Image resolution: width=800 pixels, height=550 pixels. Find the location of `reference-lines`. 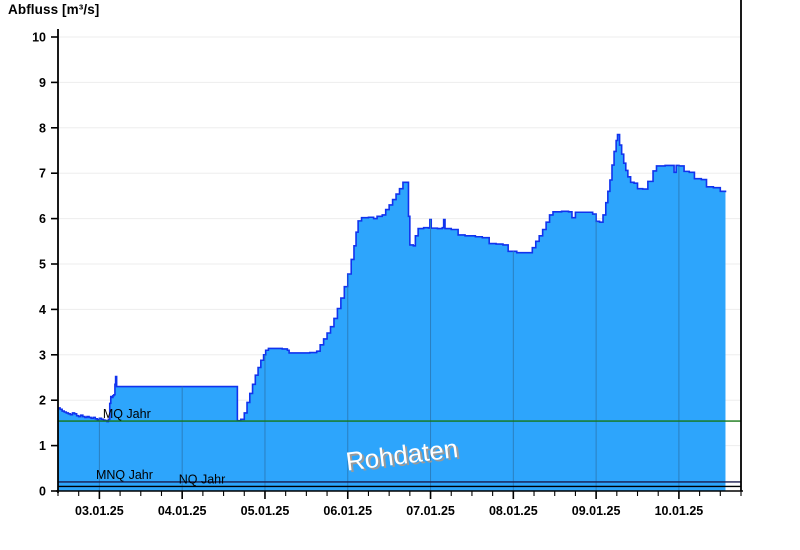

reference-lines is located at coordinates (399, 454).